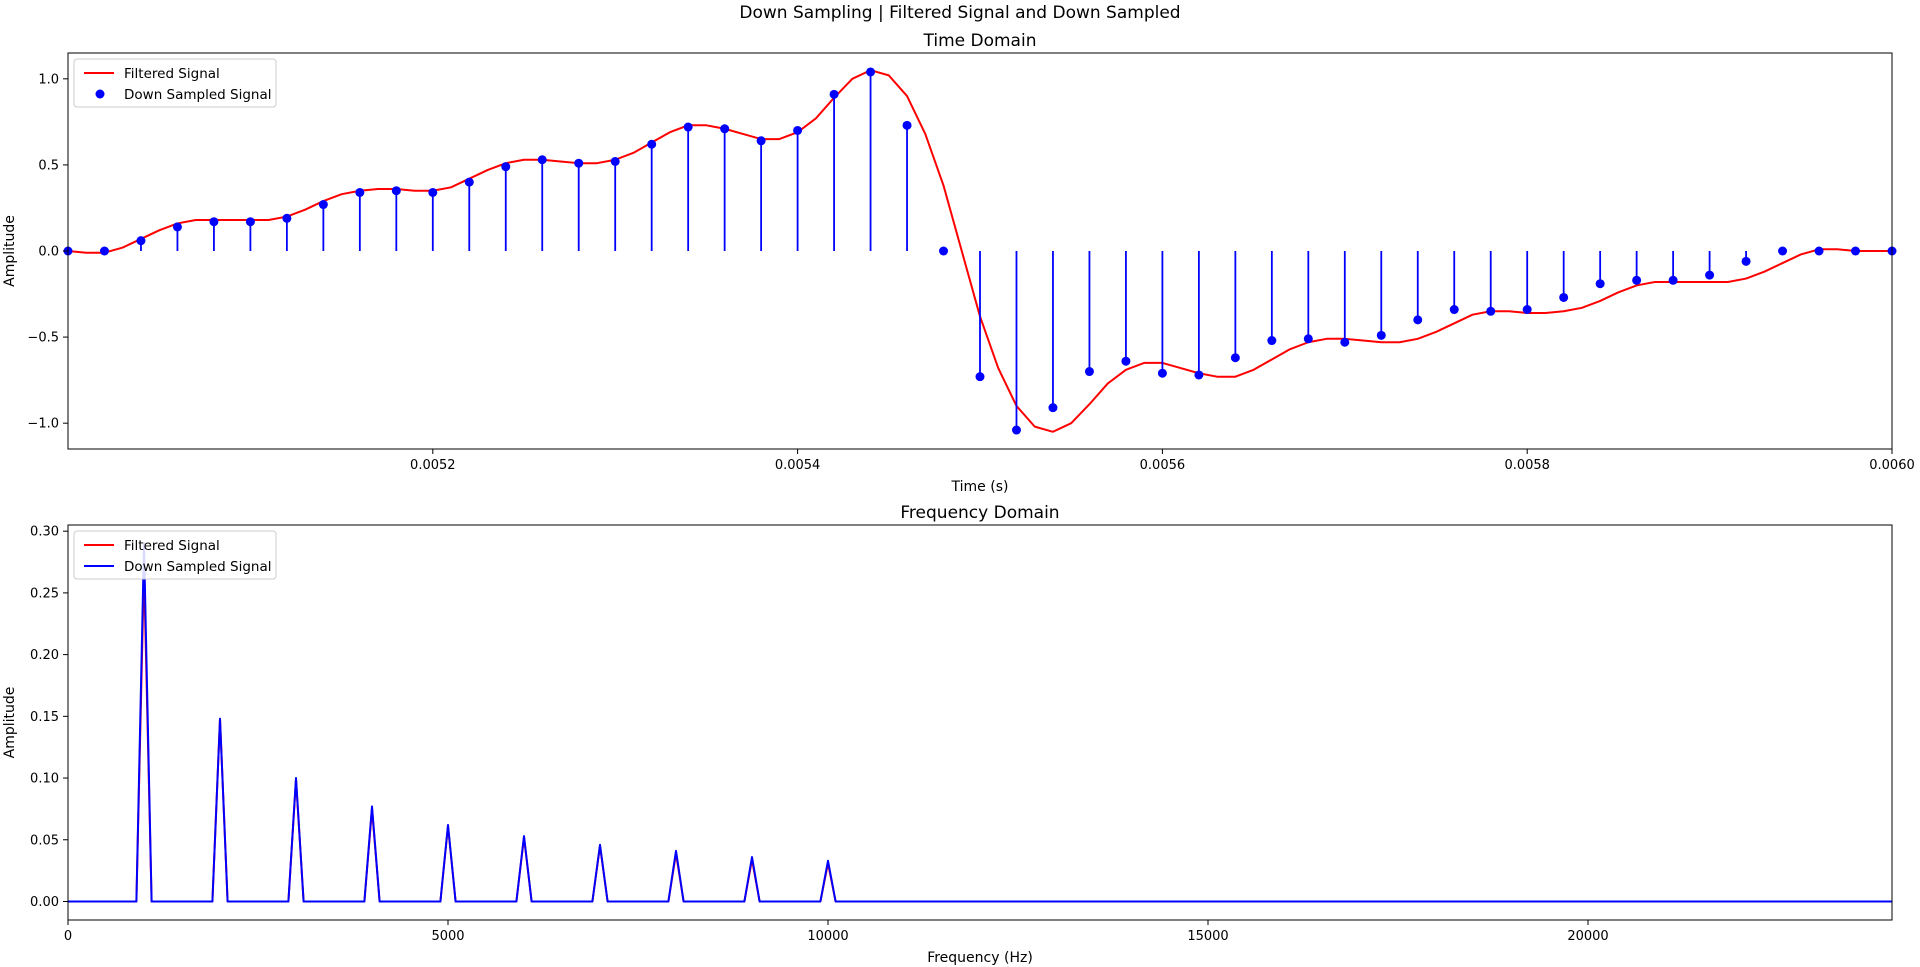 The width and height of the screenshot is (1920, 967). What do you see at coordinates (43, 424) in the screenshot?
I see `time-domain-ytick-label: −1.0` at bounding box center [43, 424].